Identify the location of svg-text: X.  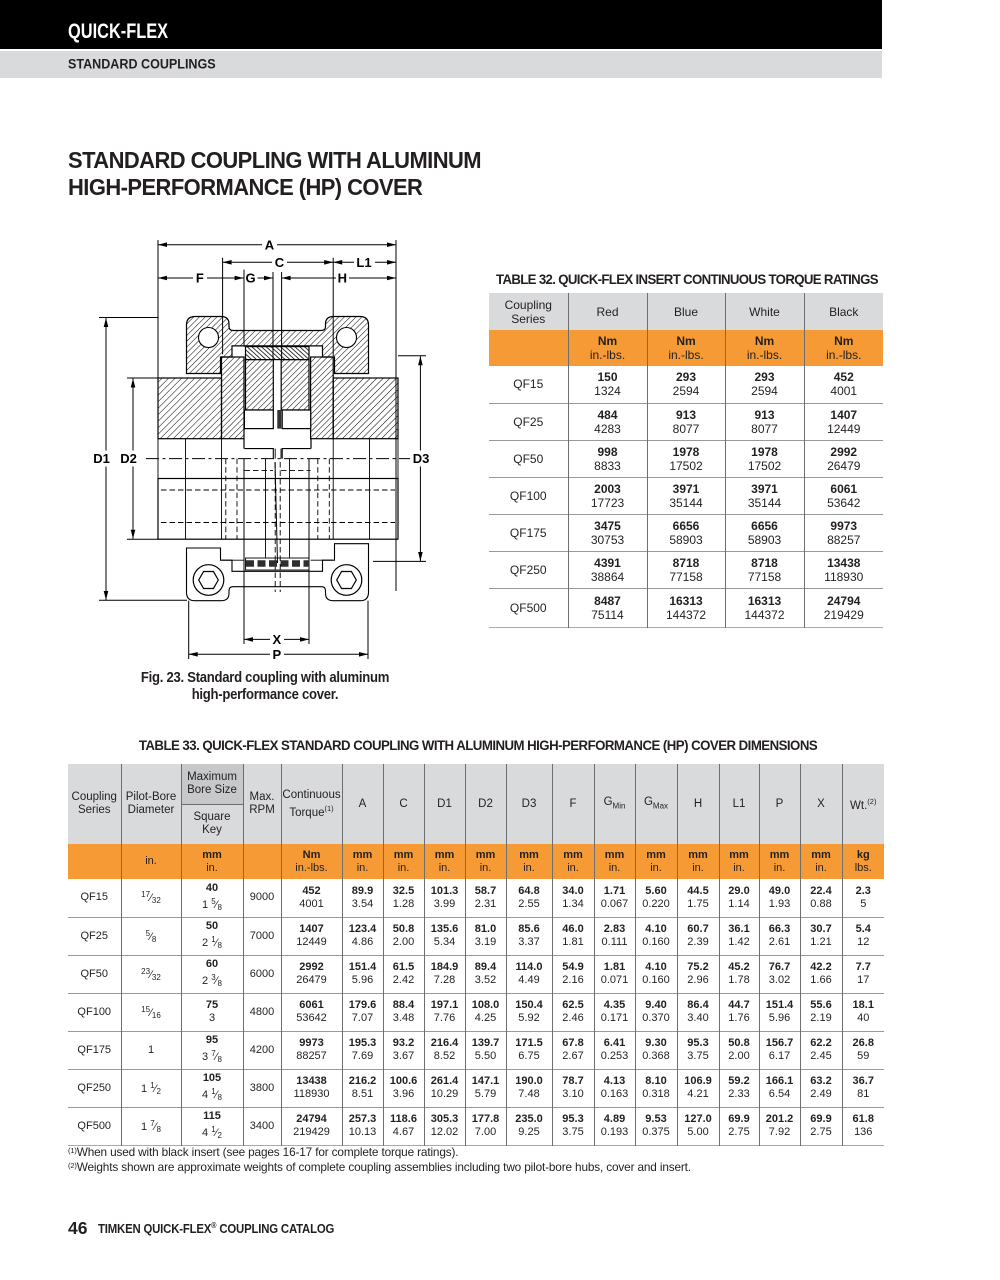
(276, 639).